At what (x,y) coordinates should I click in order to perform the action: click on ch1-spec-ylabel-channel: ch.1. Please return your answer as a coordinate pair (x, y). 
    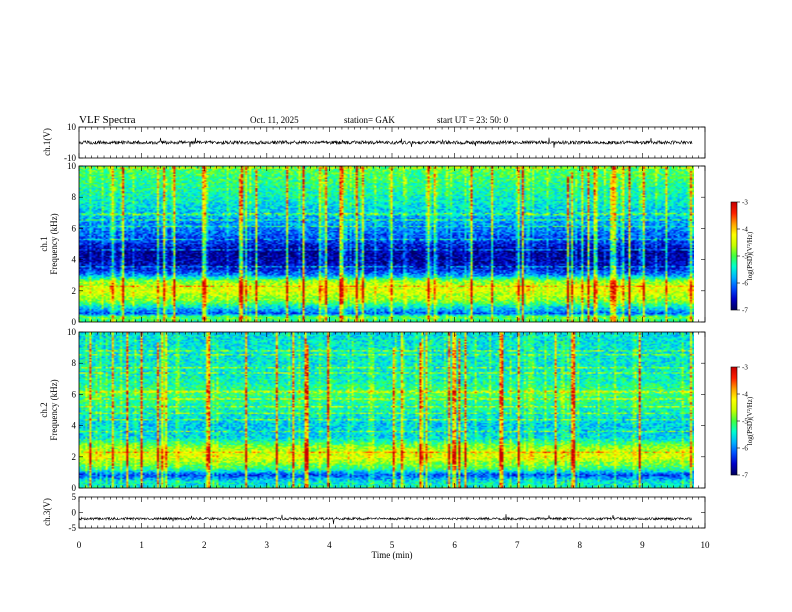
    Looking at the image, I should click on (44, 243).